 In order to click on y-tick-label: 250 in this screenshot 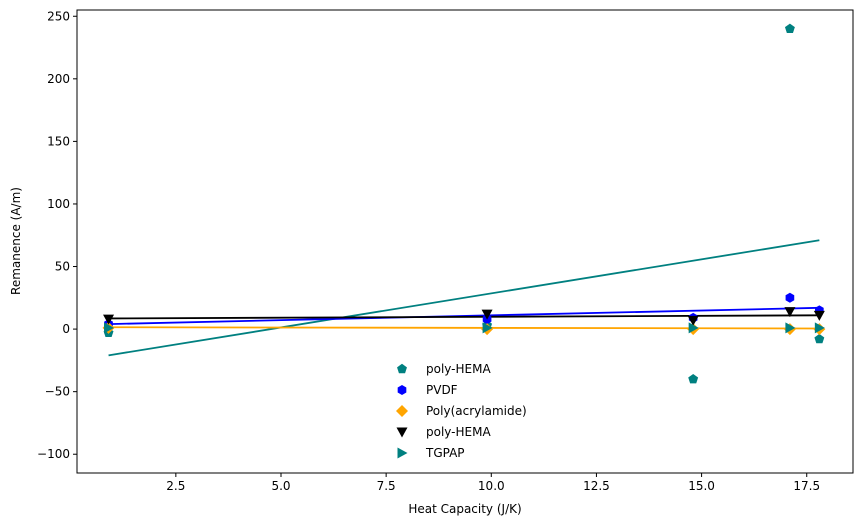, I will do `click(58, 16)`.